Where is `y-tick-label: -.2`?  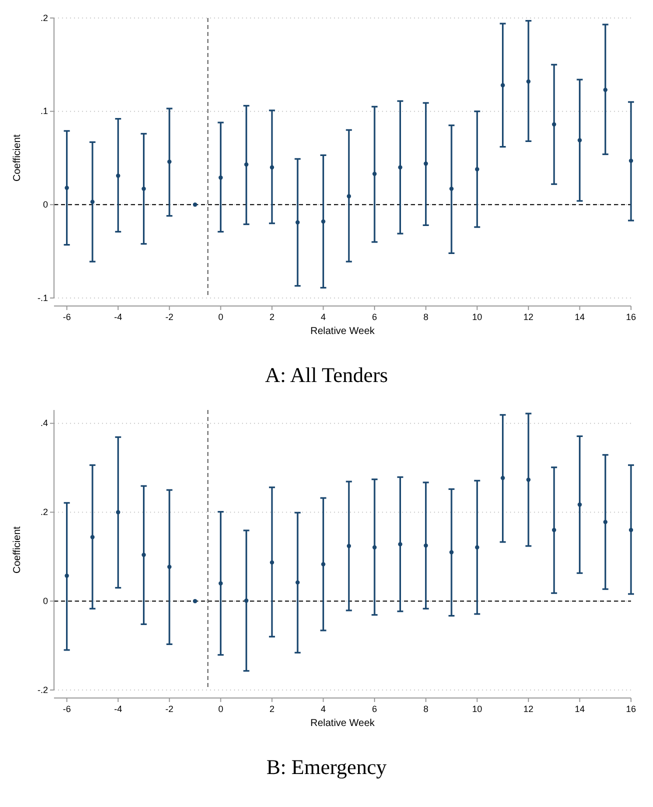 y-tick-label: -.2 is located at coordinates (42, 689).